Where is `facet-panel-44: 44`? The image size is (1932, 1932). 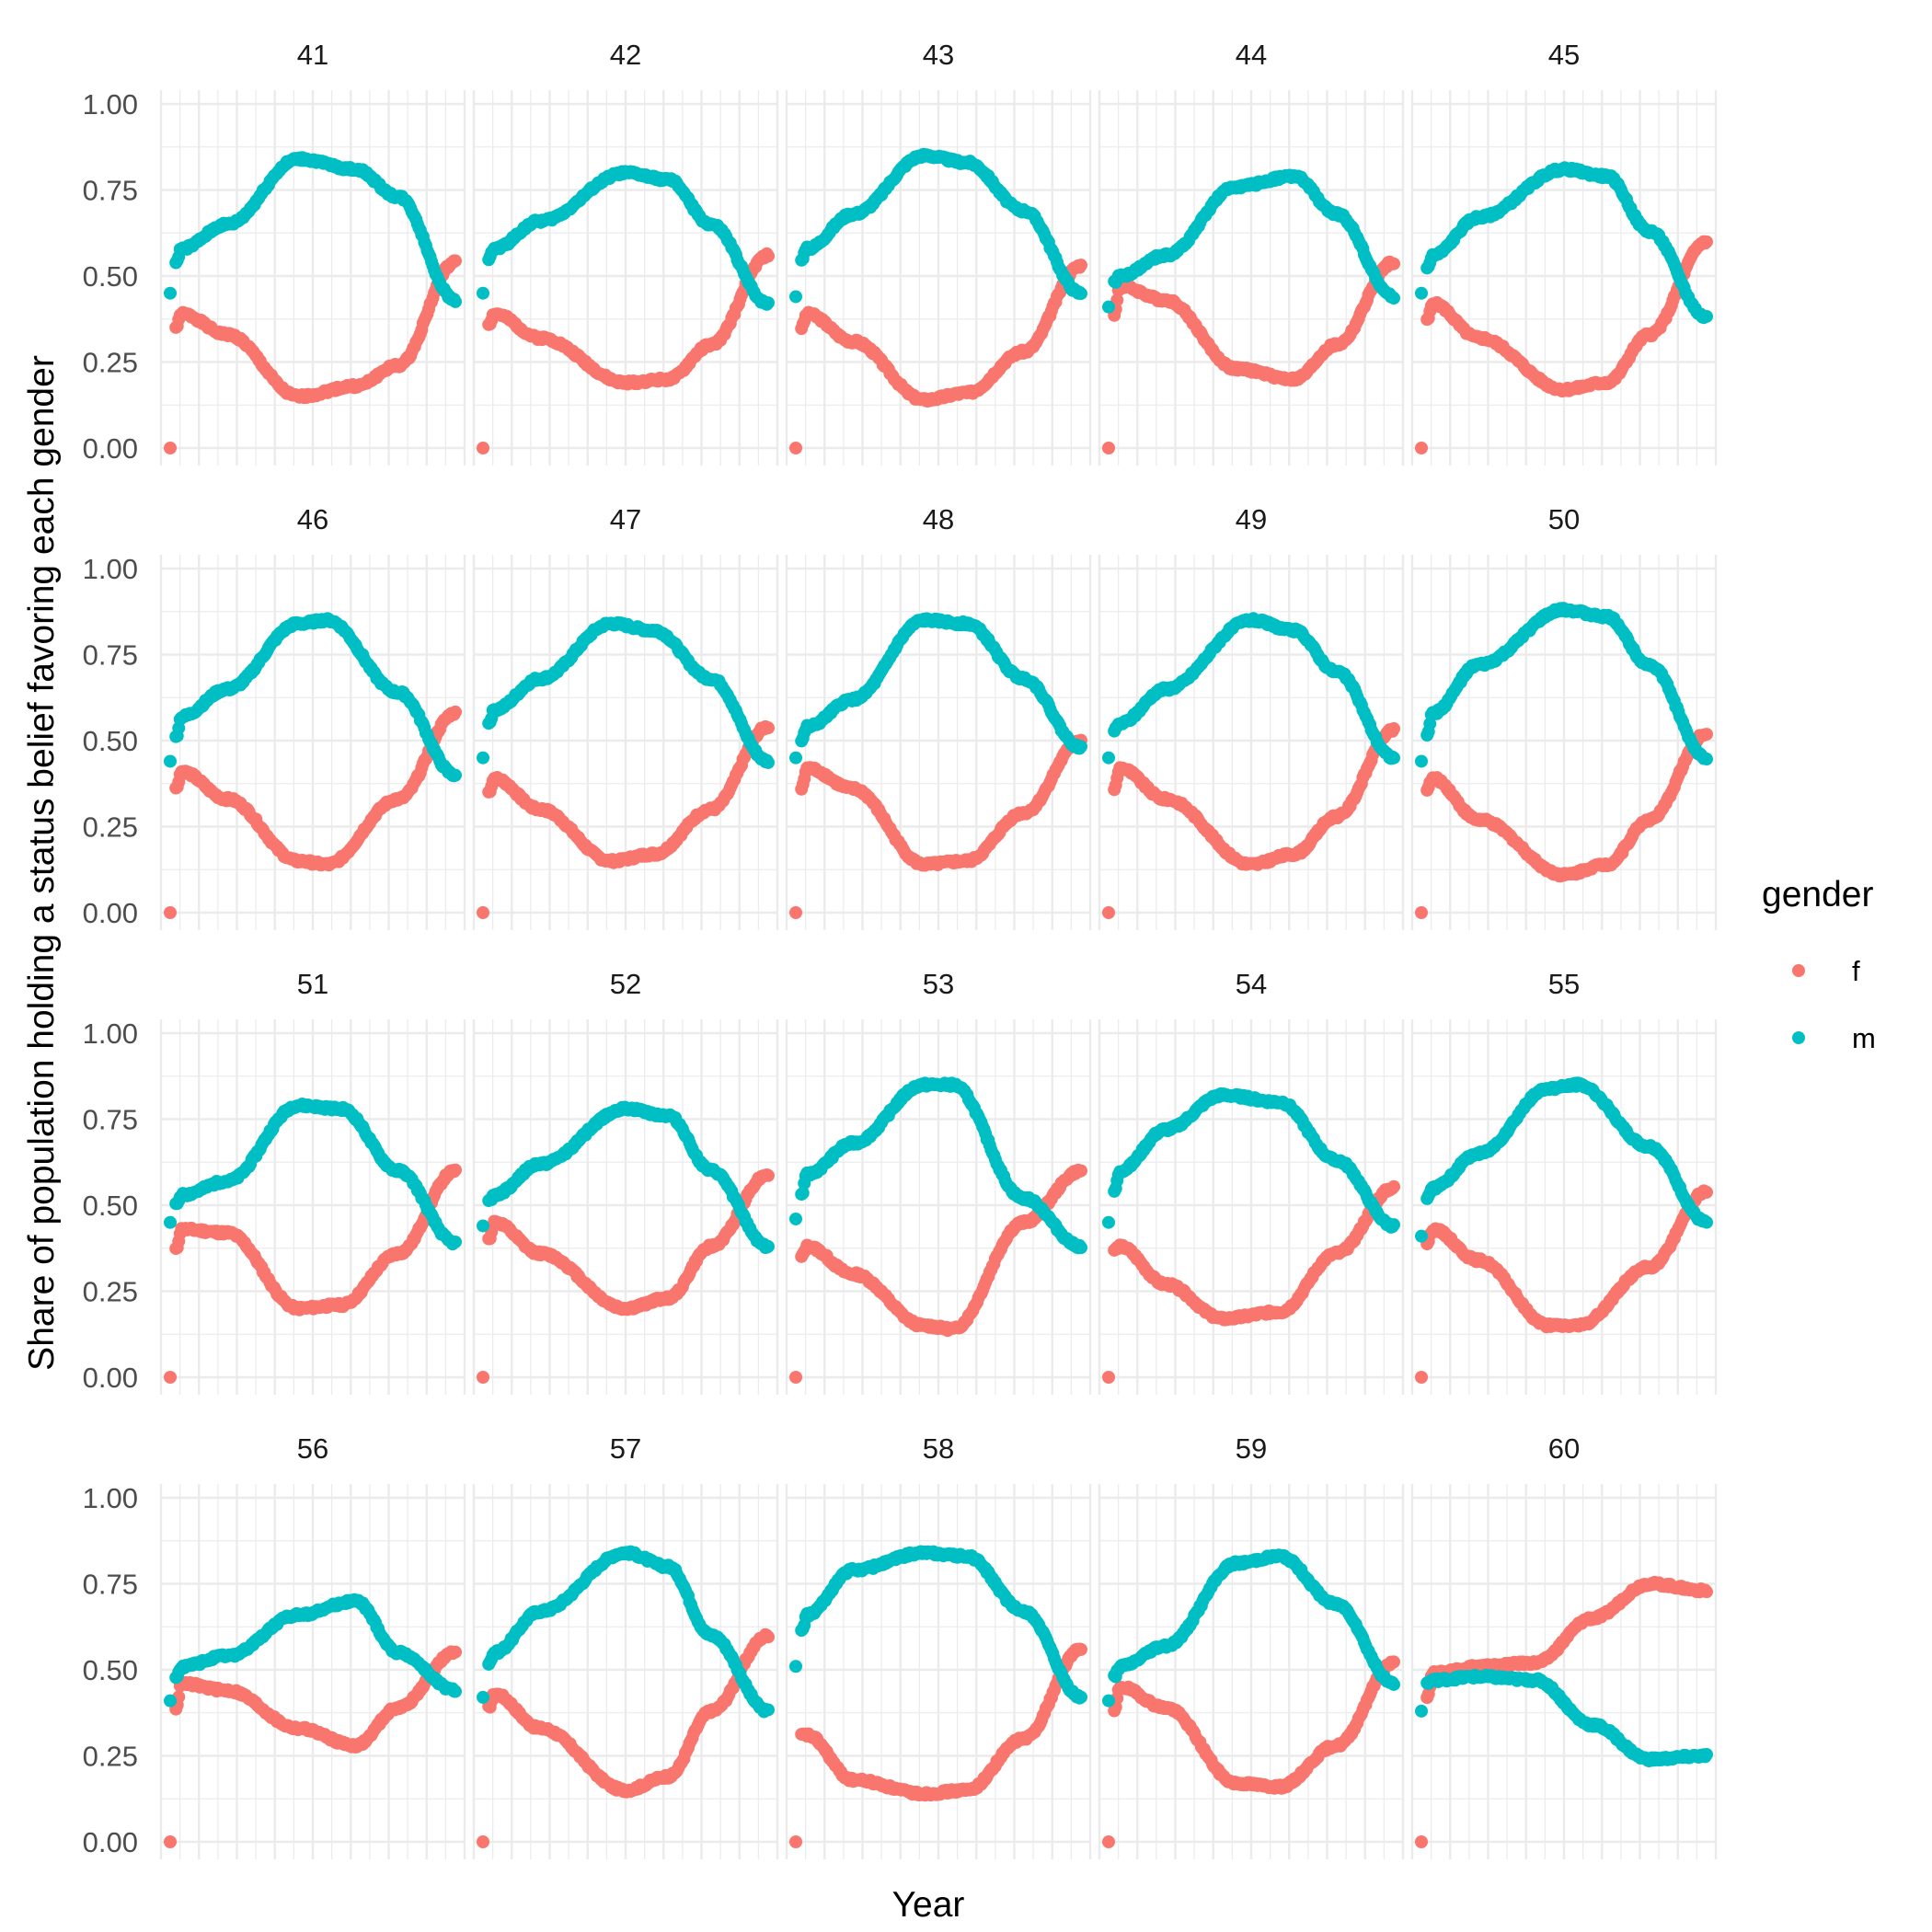 facet-panel-44: 44 is located at coordinates (1251, 252).